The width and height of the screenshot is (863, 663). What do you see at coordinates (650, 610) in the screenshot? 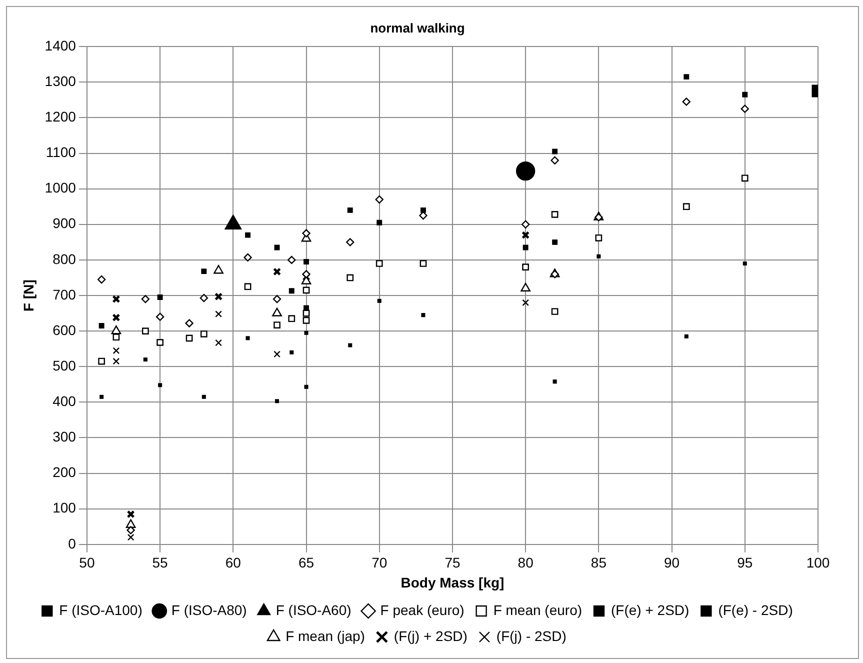
I see `legend-label: (F(e) + 2SD)` at bounding box center [650, 610].